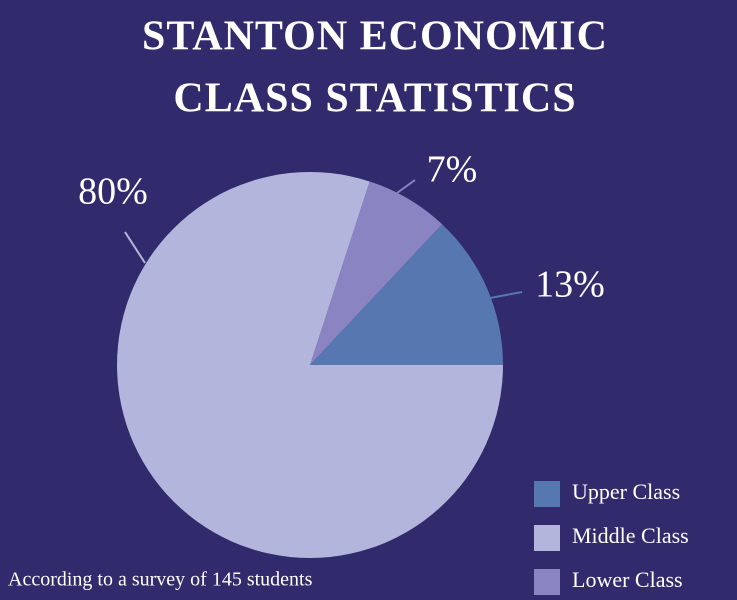 This screenshot has width=737, height=600. Describe the element at coordinates (627, 579) in the screenshot. I see `legend-label: Lower Class` at that location.